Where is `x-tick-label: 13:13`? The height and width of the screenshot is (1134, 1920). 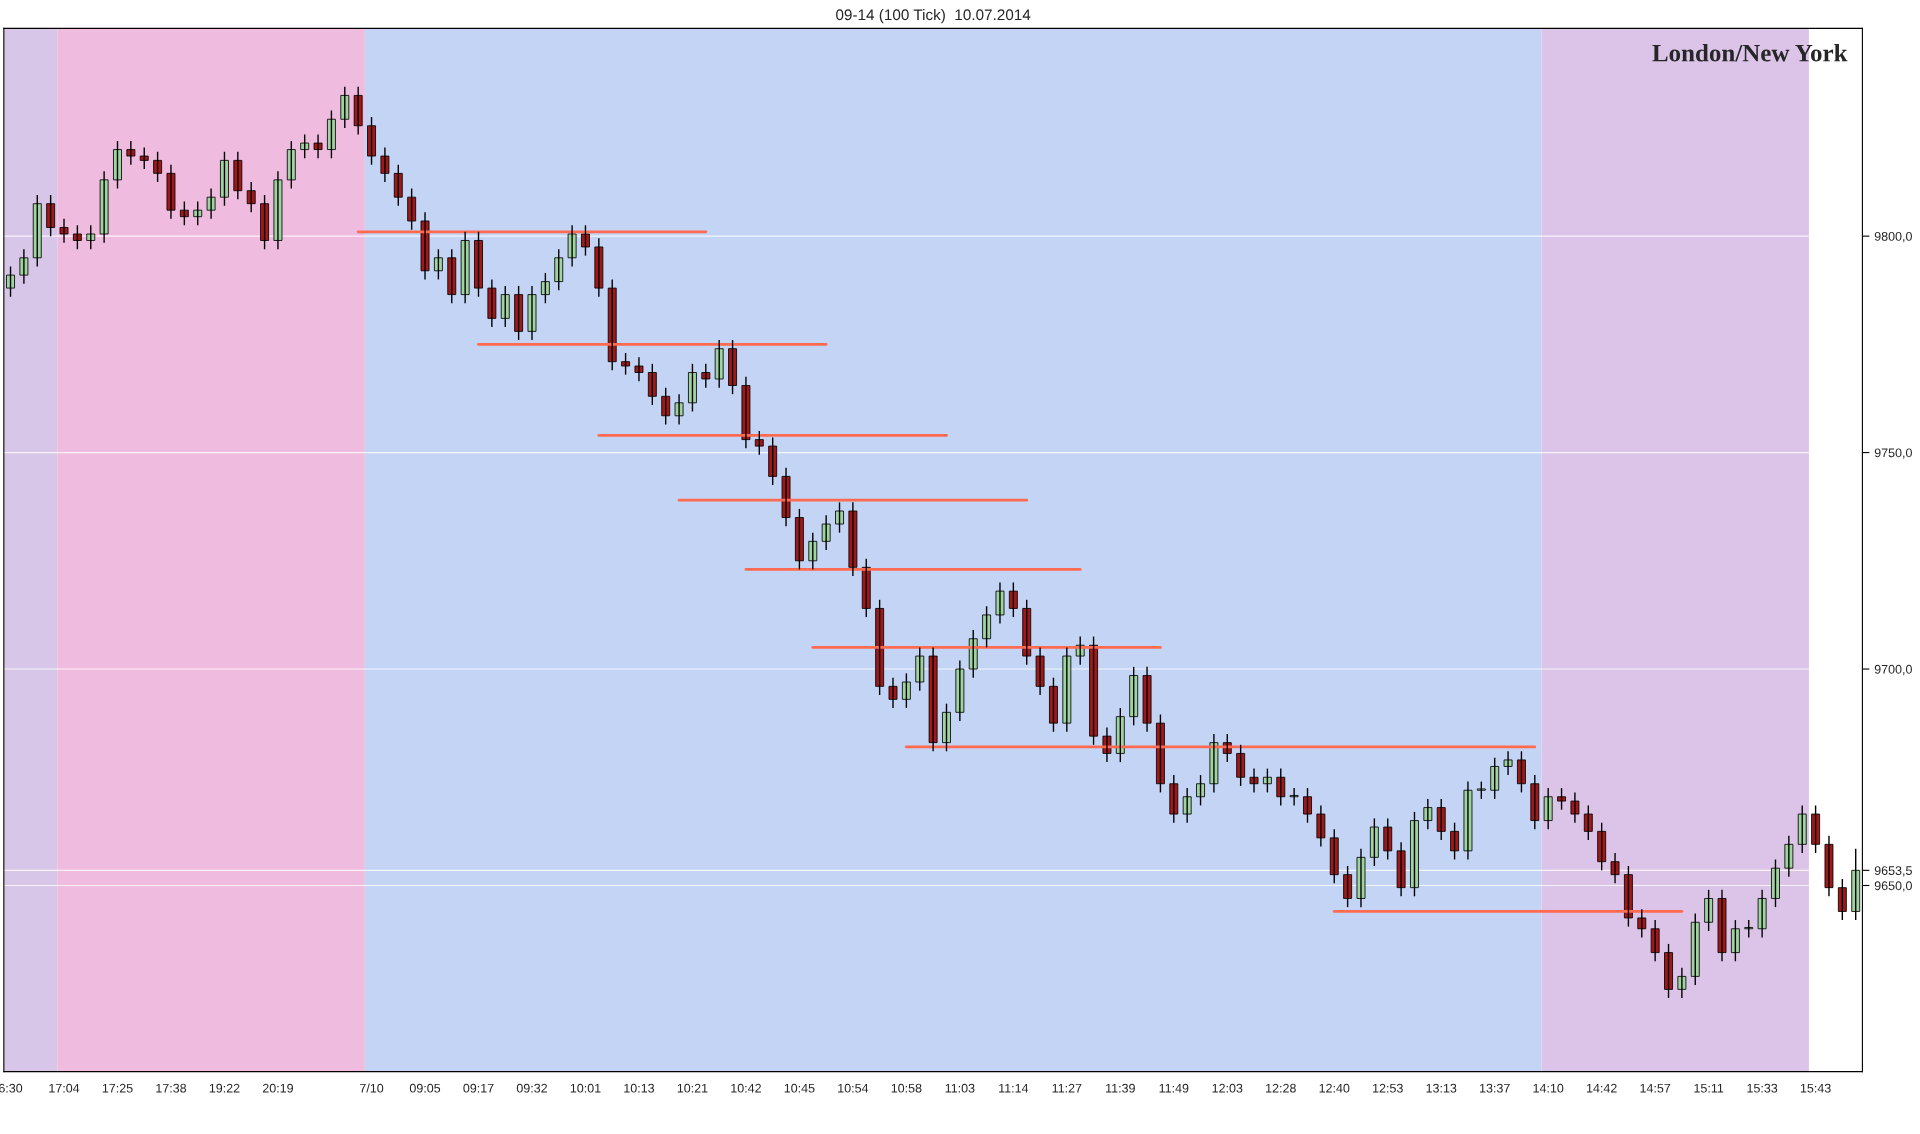 x-tick-label: 13:13 is located at coordinates (1441, 1088).